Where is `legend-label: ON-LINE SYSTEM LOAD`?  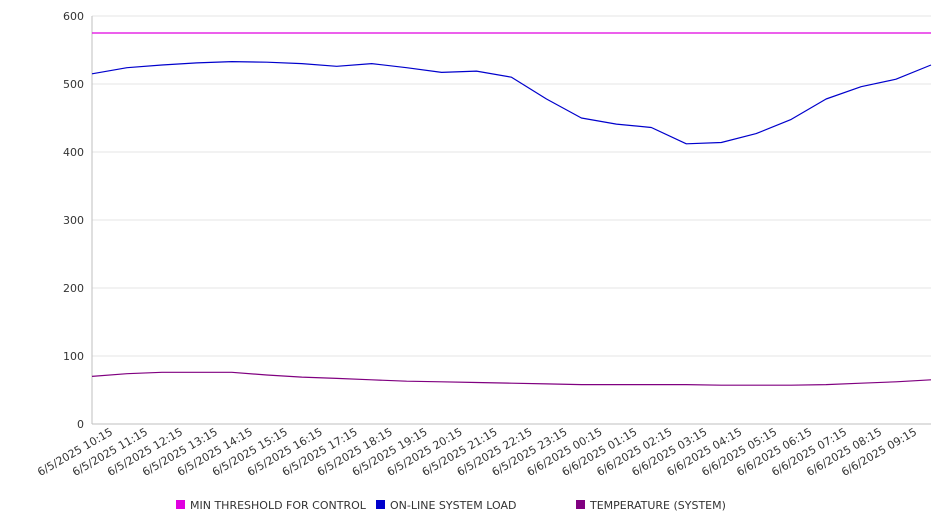 legend-label: ON-LINE SYSTEM LOAD is located at coordinates (453, 505).